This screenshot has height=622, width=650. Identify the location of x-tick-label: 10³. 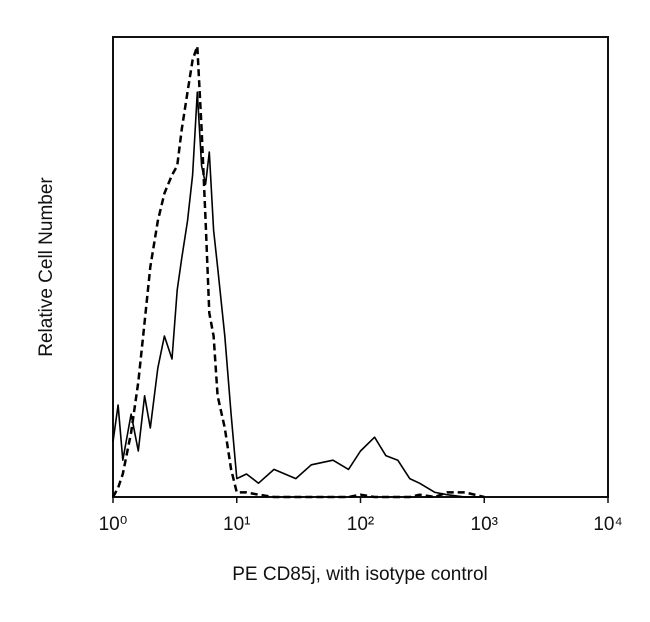
(484, 524).